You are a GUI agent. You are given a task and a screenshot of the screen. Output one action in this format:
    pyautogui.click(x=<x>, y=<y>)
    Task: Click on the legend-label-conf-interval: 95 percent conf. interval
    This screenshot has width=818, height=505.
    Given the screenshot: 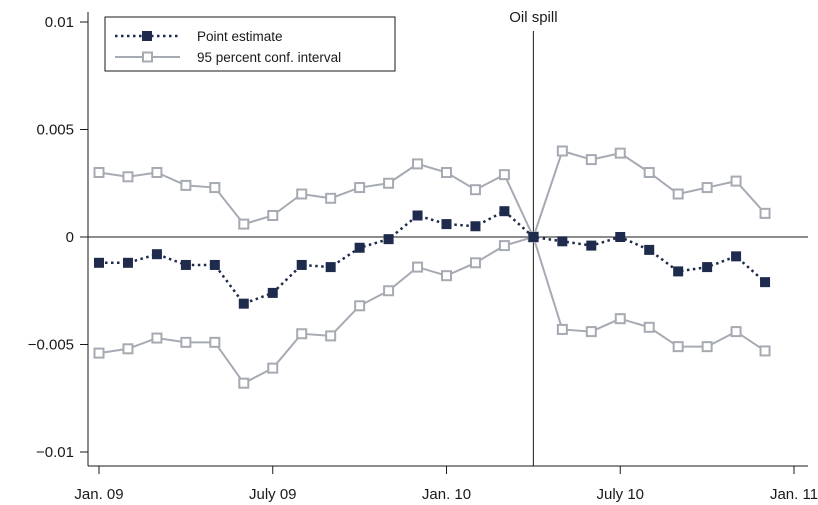 What is the action you would take?
    pyautogui.click(x=269, y=57)
    